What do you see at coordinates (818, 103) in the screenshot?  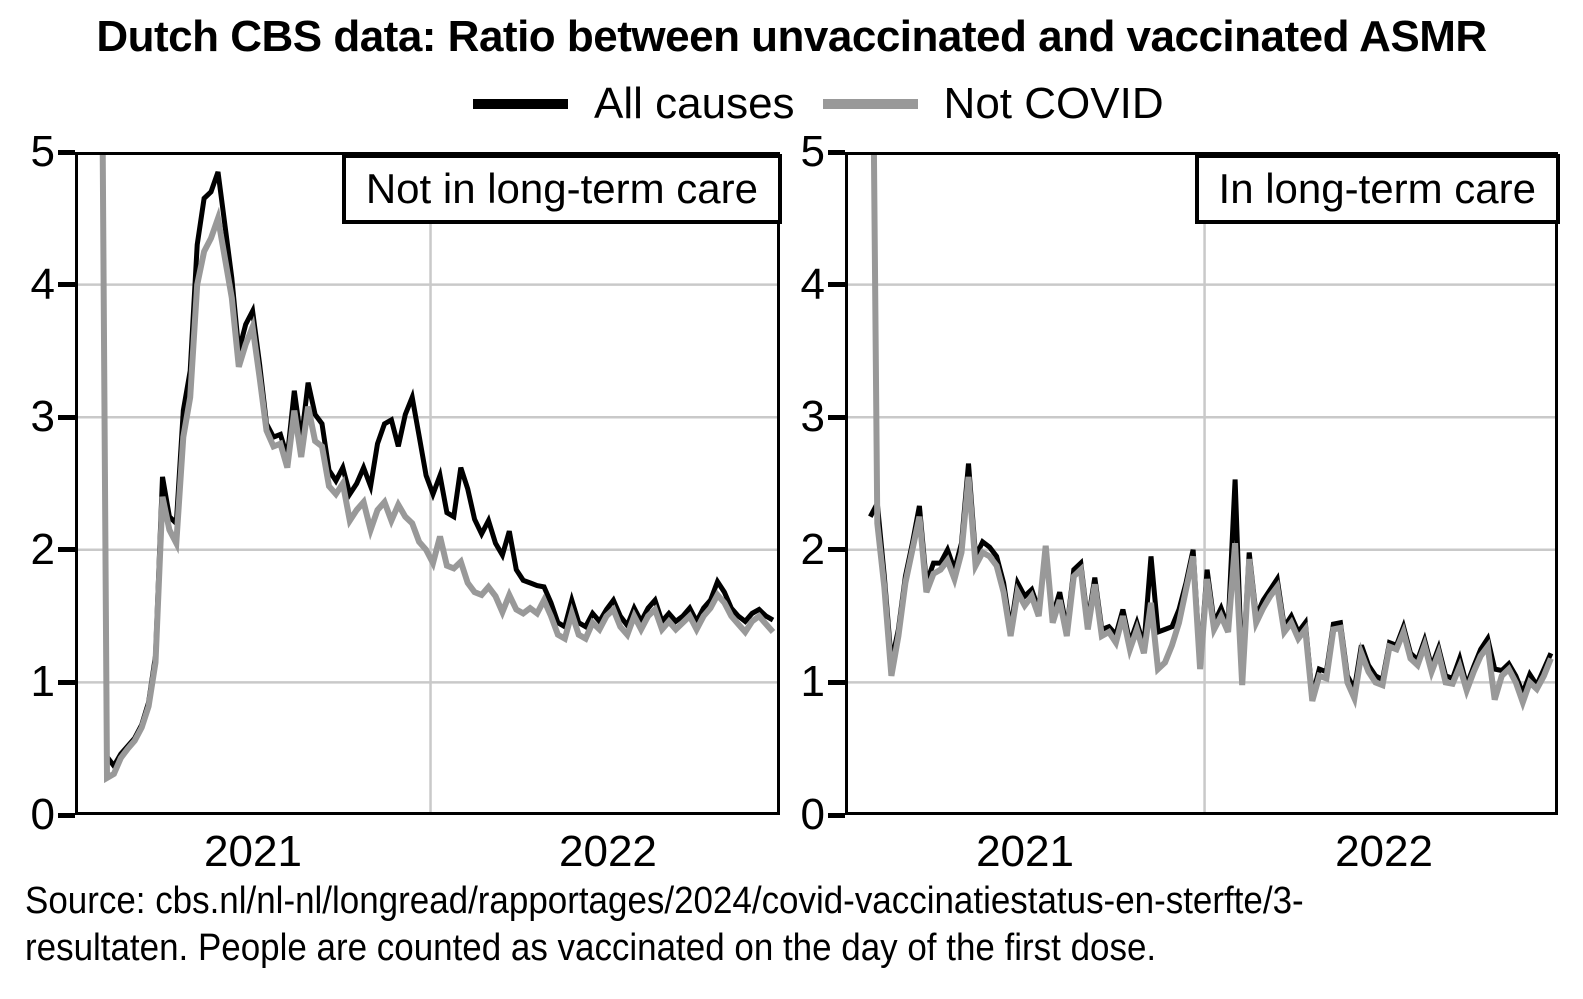 I see `legend: All causes Not COVID` at bounding box center [818, 103].